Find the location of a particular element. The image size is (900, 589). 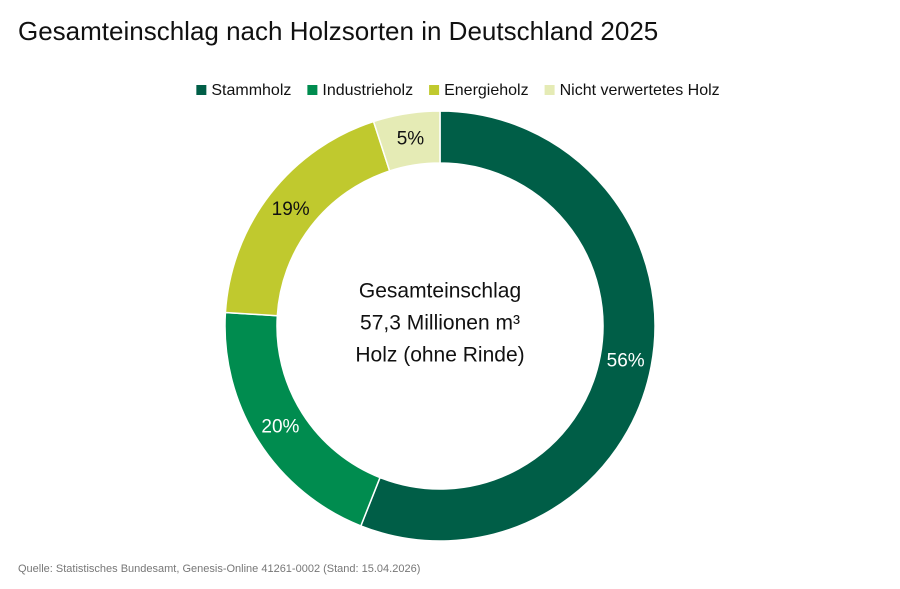

legend-label: Industrieholz is located at coordinates (367, 90).